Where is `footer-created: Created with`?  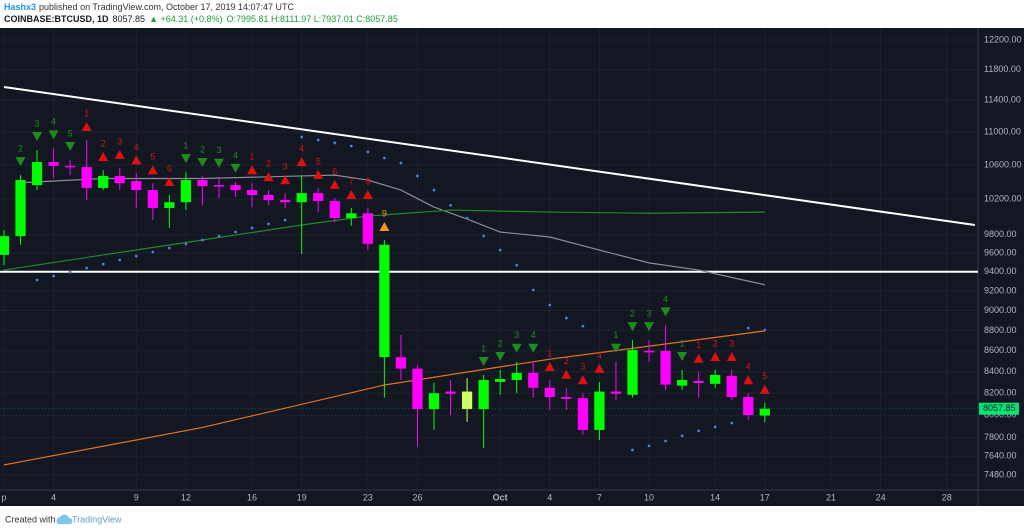 footer-created: Created with is located at coordinates (30, 519).